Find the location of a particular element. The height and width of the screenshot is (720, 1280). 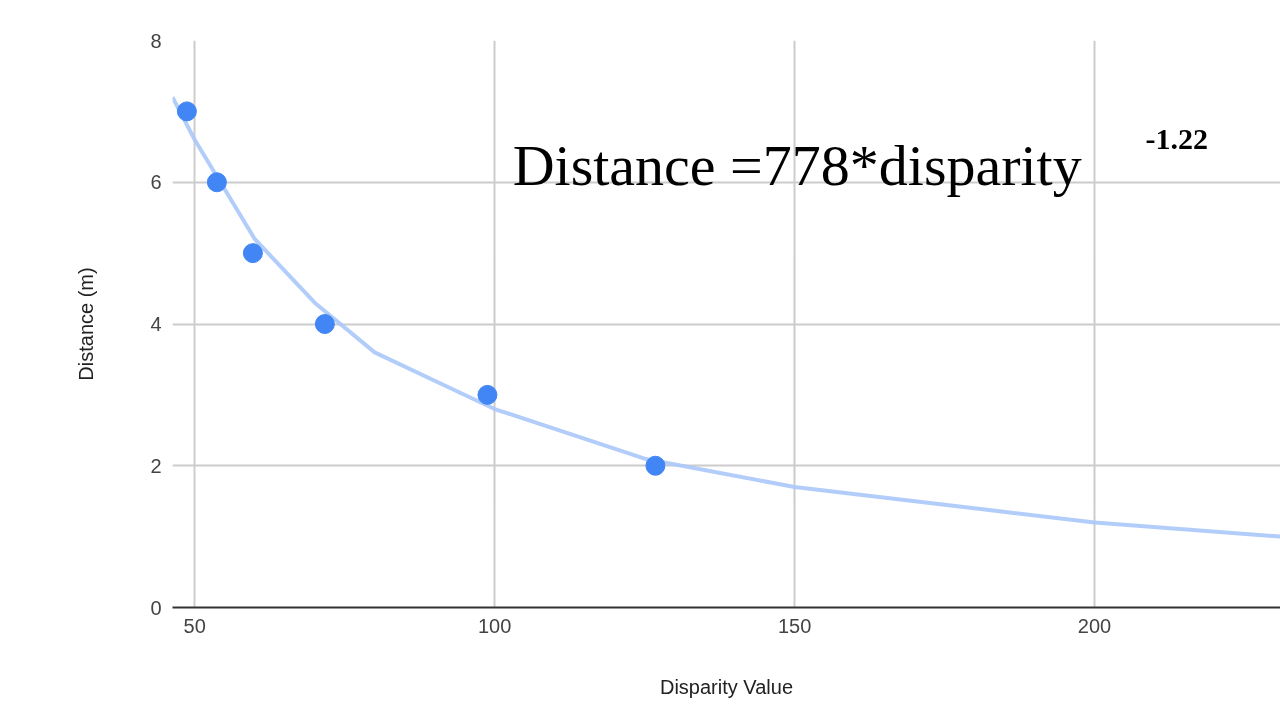

x-tick-label: 100 is located at coordinates (494, 625).